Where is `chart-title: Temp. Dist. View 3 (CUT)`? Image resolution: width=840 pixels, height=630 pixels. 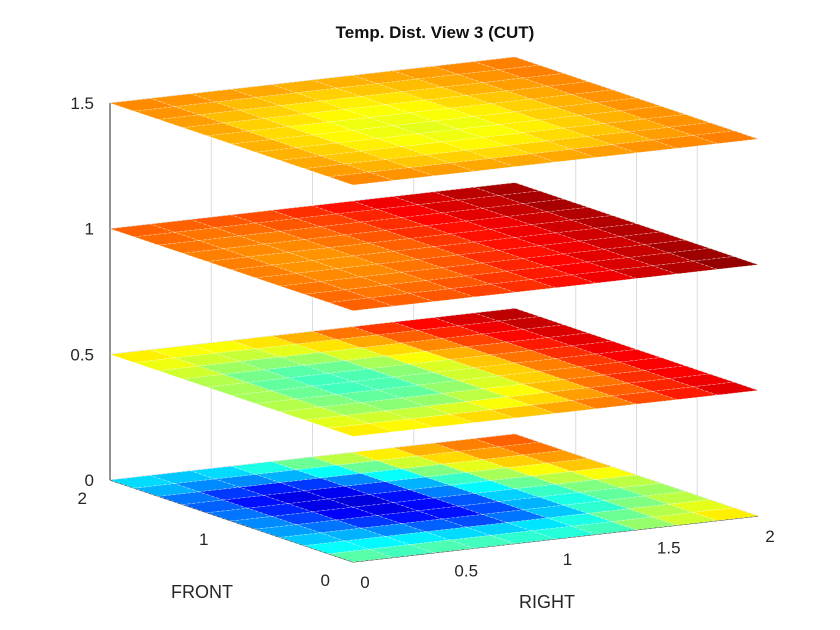
chart-title: Temp. Dist. View 3 (CUT) is located at coordinates (435, 32).